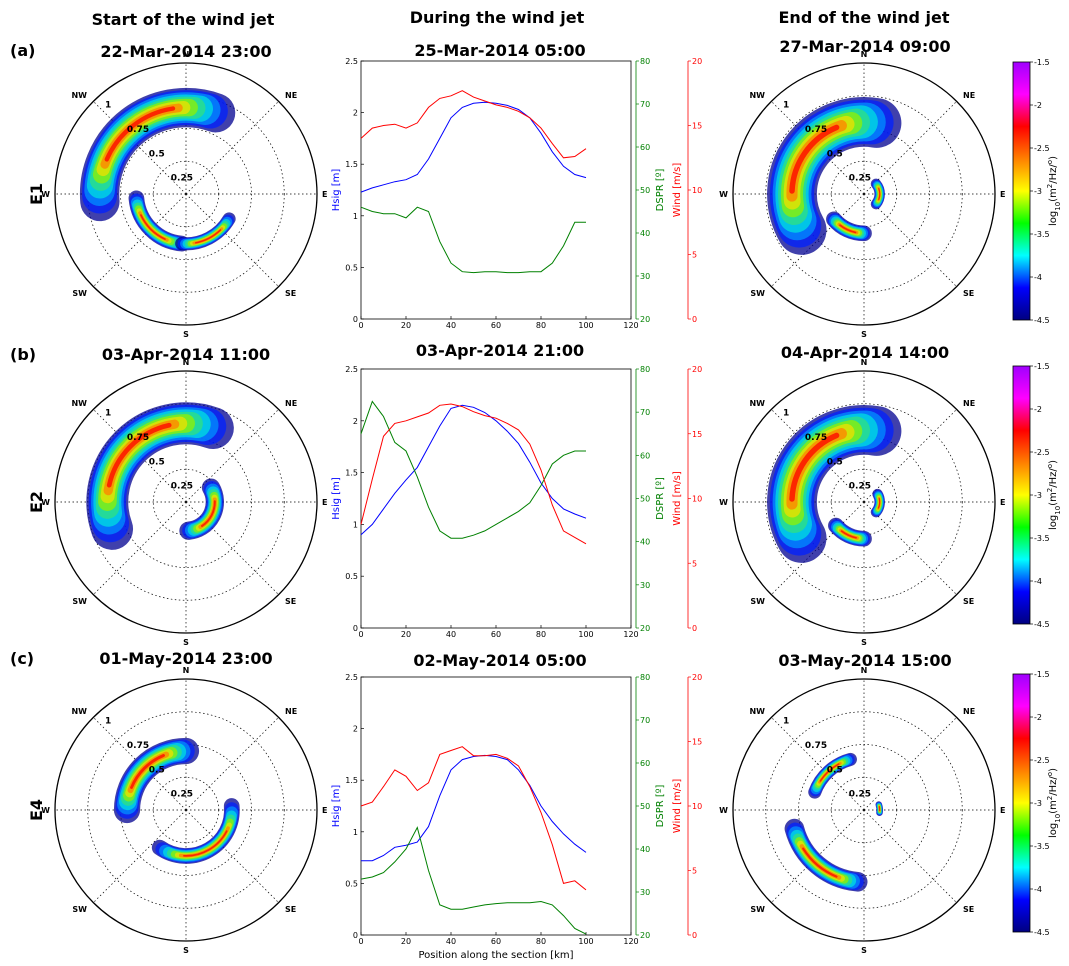 The width and height of the screenshot is (1069, 966). What do you see at coordinates (406, 325) in the screenshot?
I see `x-tick-label: 20` at bounding box center [406, 325].